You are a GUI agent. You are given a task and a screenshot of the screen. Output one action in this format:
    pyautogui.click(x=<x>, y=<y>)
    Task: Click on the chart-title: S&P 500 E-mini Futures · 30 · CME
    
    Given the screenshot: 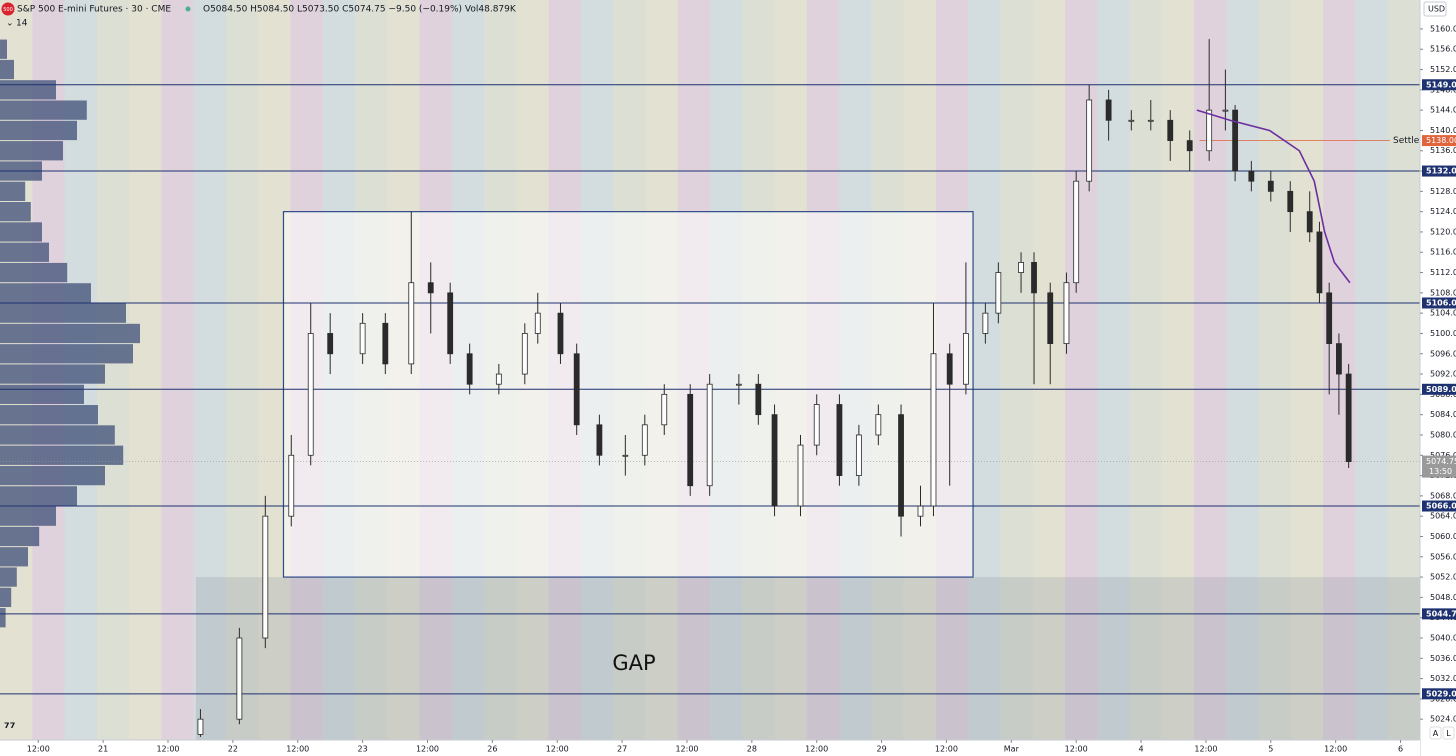 What is the action you would take?
    pyautogui.click(x=94, y=10)
    